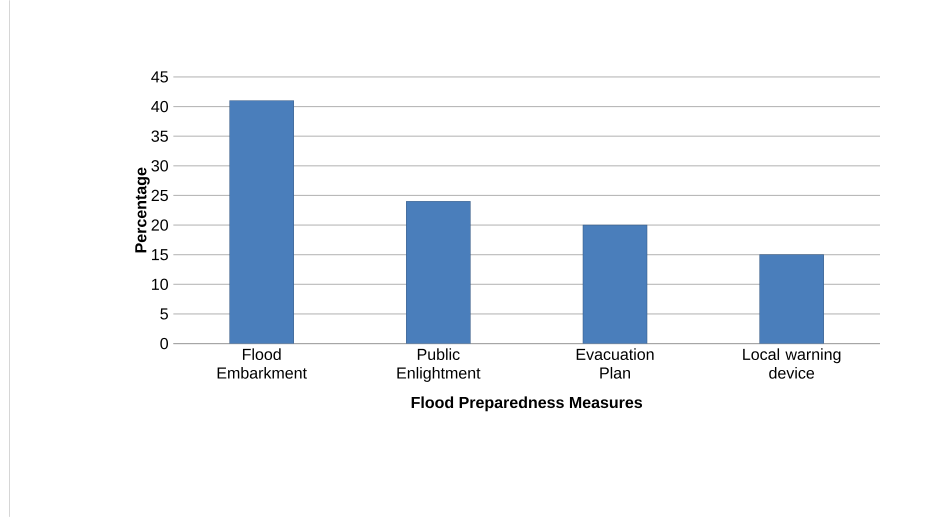 The image size is (928, 530). Describe the element at coordinates (160, 225) in the screenshot. I see `y-tick-label: 20` at that location.